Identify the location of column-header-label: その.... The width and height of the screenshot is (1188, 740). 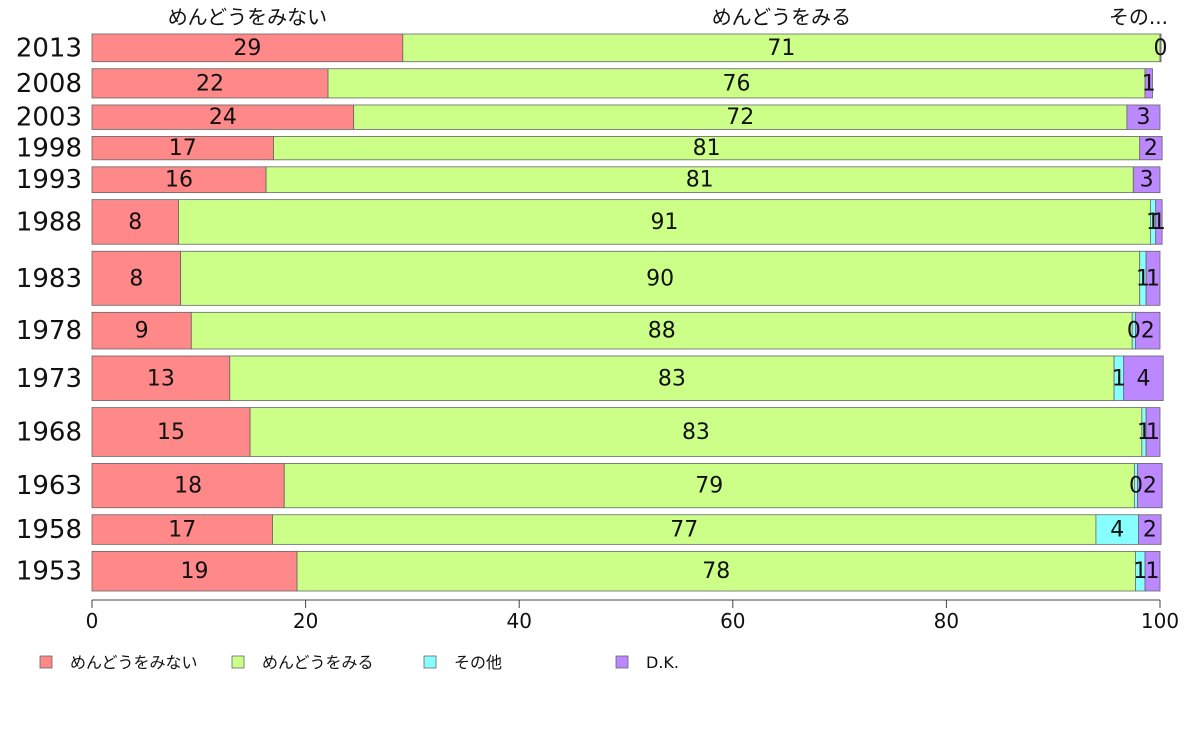
(1138, 17).